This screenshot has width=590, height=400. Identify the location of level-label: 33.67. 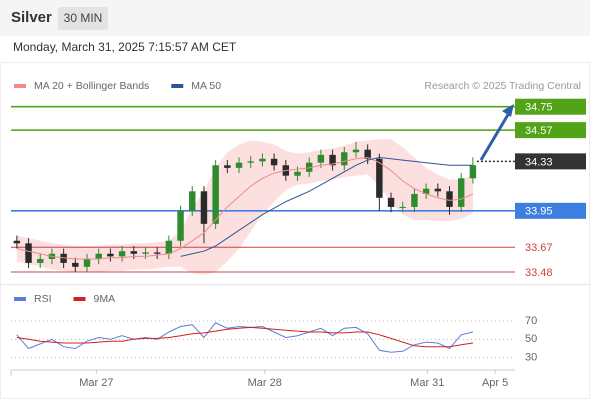
(539, 248).